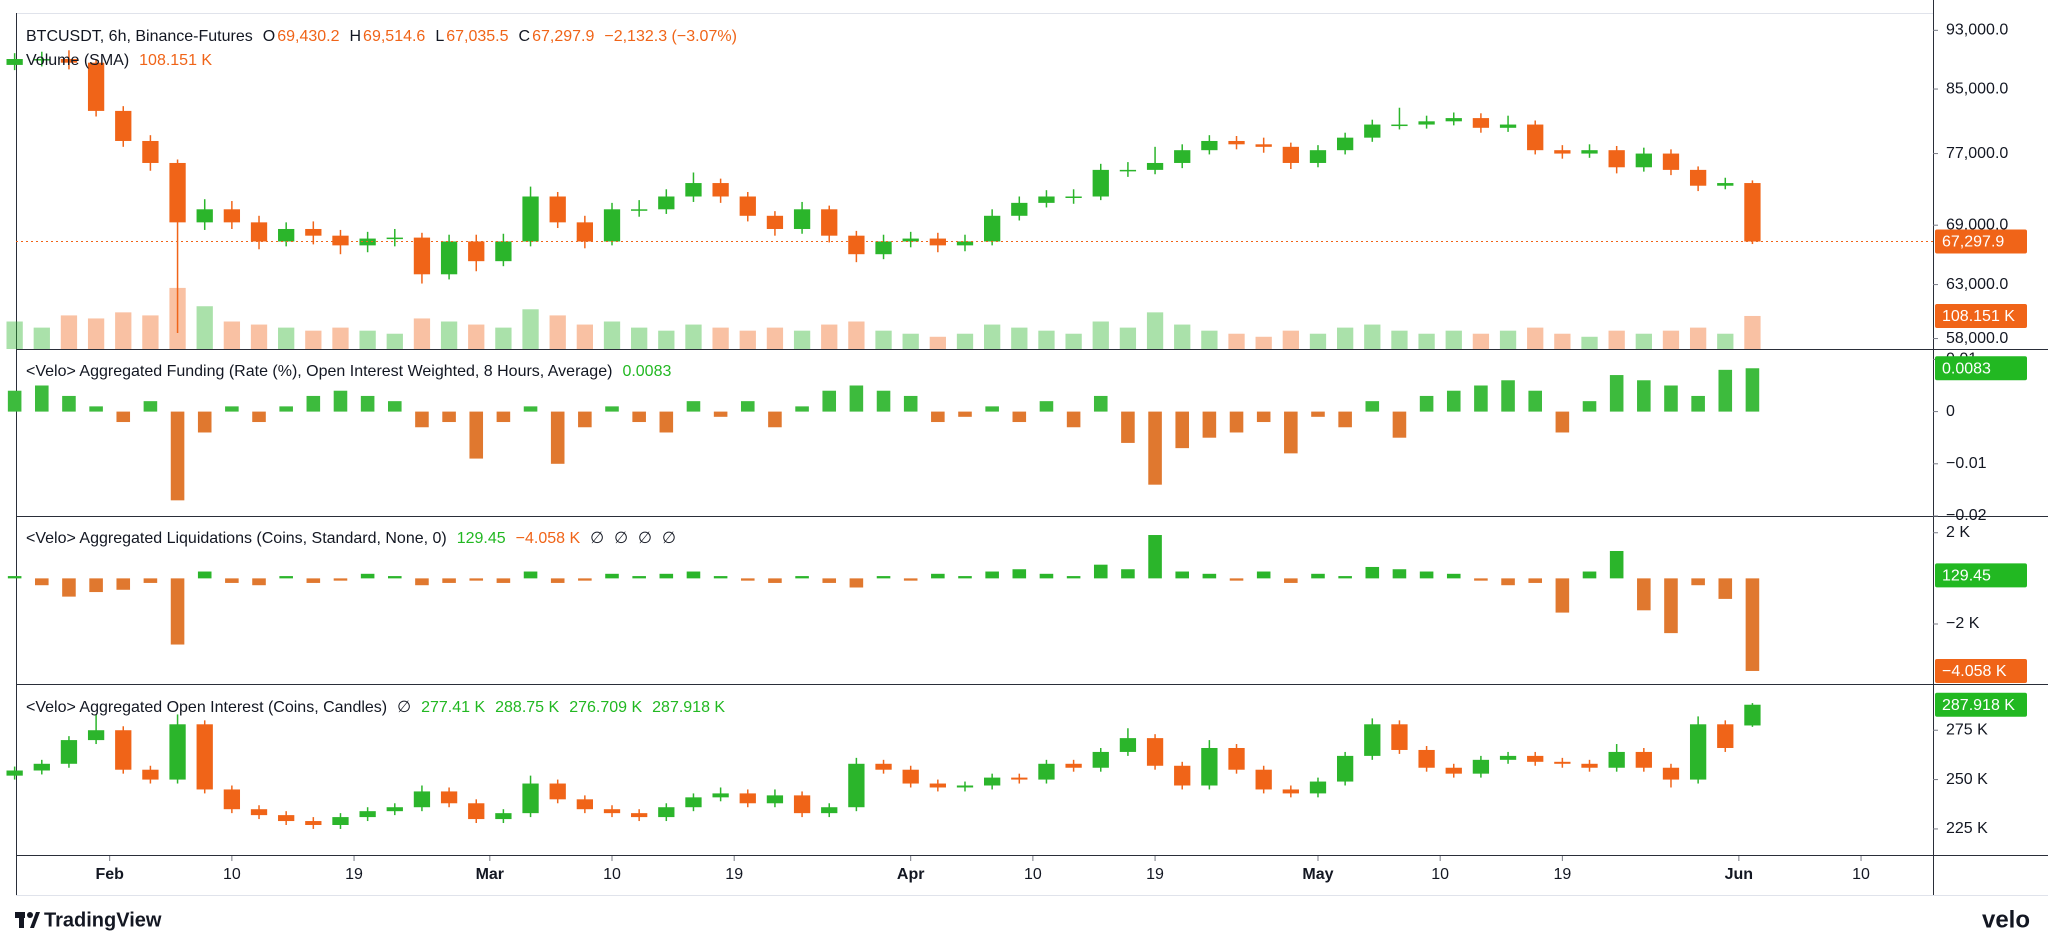 Image resolution: width=2048 pixels, height=946 pixels. What do you see at coordinates (1977, 88) in the screenshot?
I see `y-tick-label: 85,000.0` at bounding box center [1977, 88].